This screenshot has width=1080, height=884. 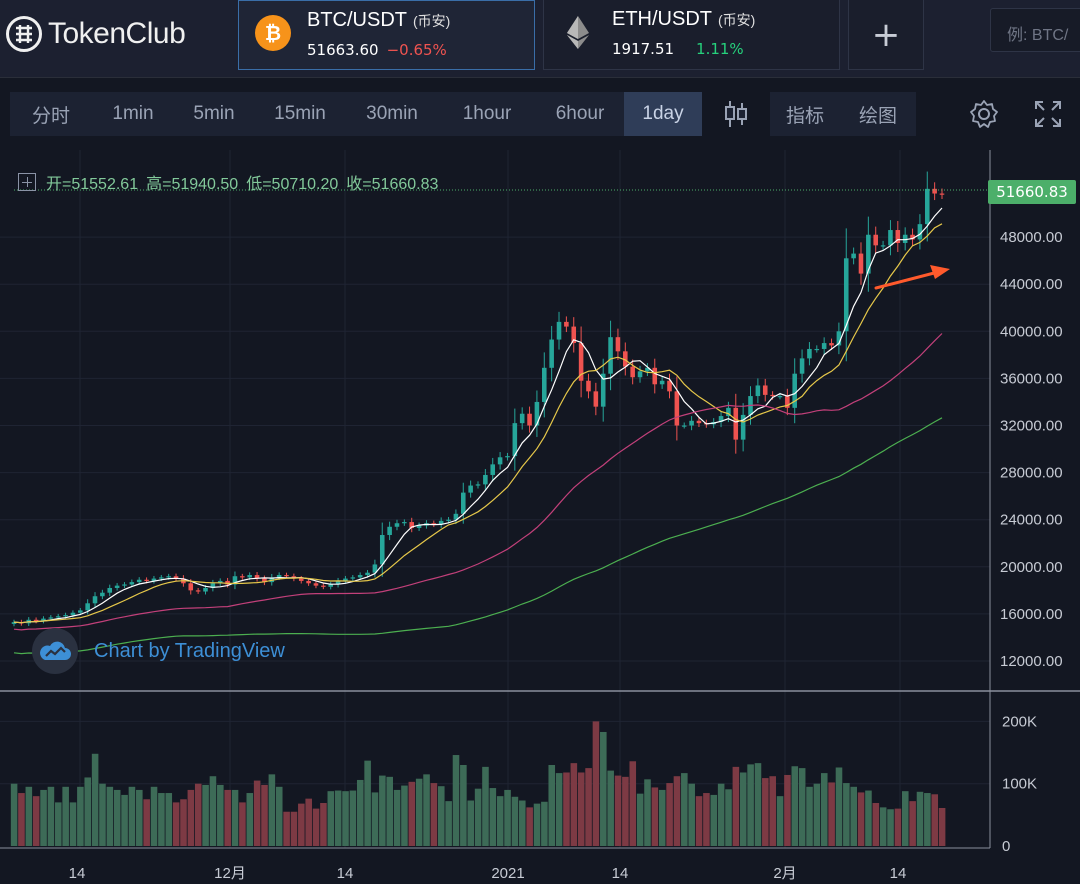 What do you see at coordinates (663, 114) in the screenshot?
I see `timeframe-1day: 1day` at bounding box center [663, 114].